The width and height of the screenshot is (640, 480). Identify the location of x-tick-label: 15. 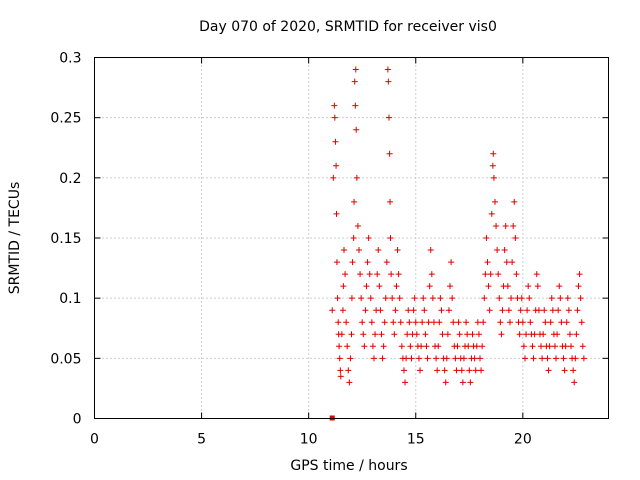
(416, 440).